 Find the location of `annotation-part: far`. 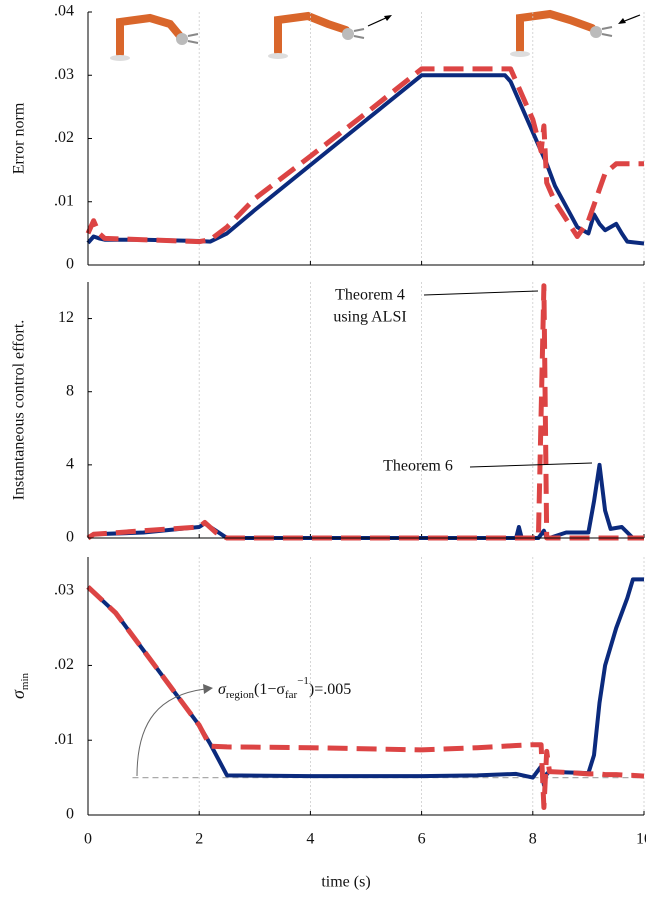

annotation-part: far is located at coordinates (291, 695).